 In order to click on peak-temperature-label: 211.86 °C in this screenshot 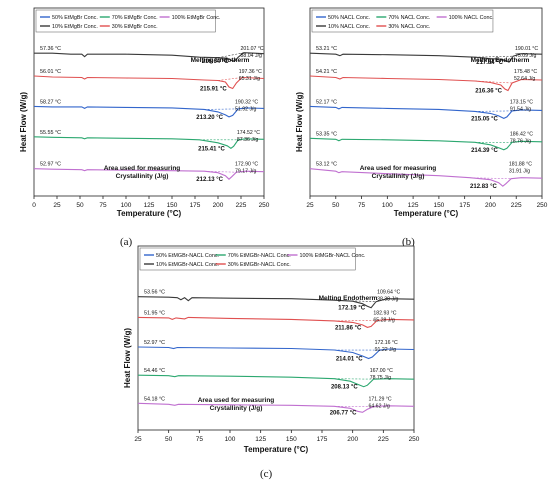, I will do `click(348, 328)`.